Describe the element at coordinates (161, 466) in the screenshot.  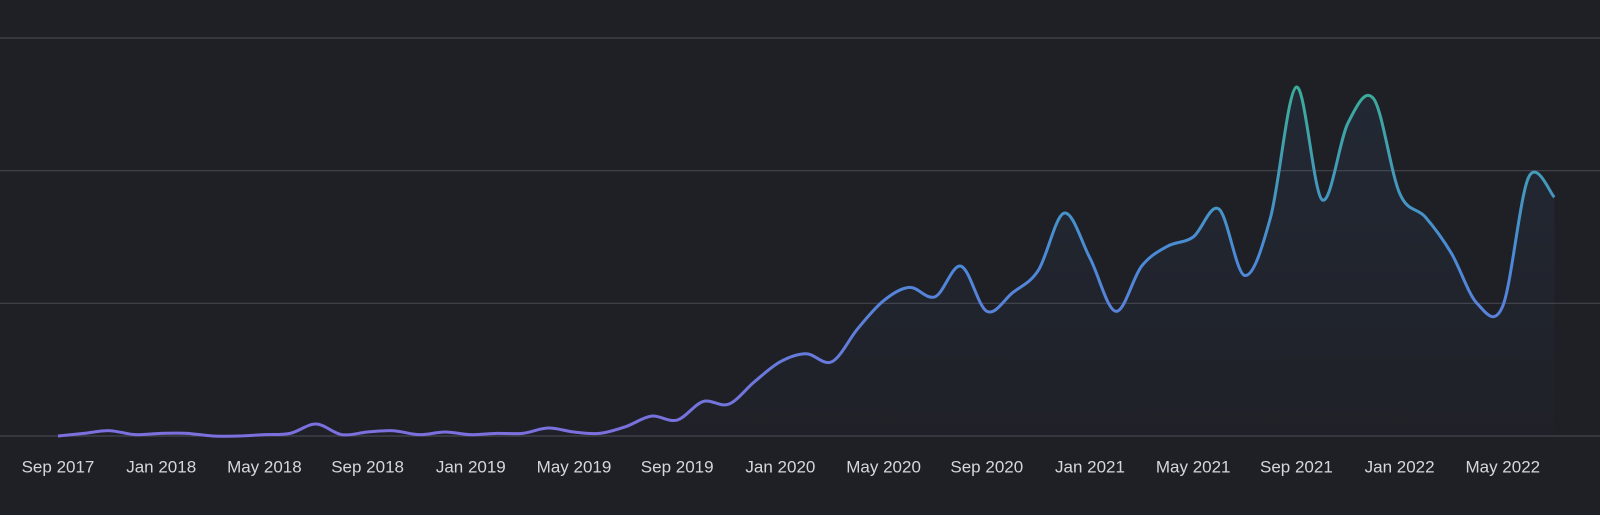
I see `x-tick-label: Jan 2018` at that location.